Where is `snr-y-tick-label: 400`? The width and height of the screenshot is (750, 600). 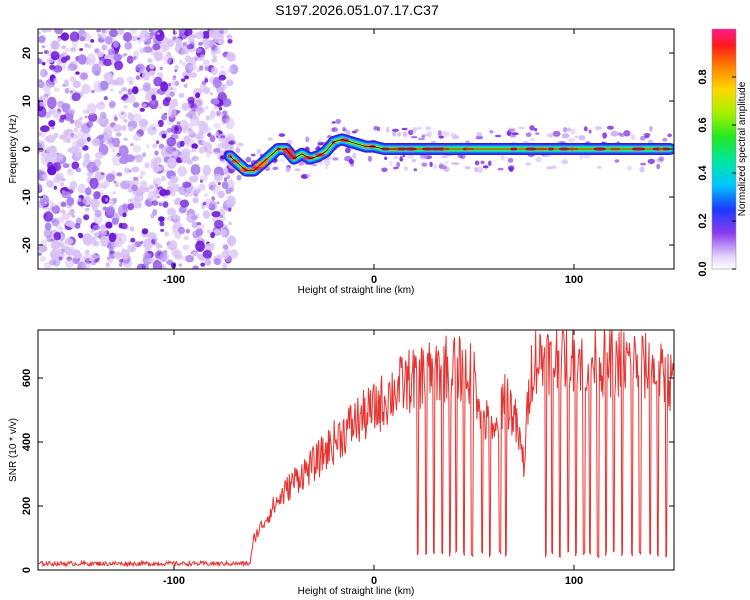 snr-y-tick-label: 400 is located at coordinates (27, 442).